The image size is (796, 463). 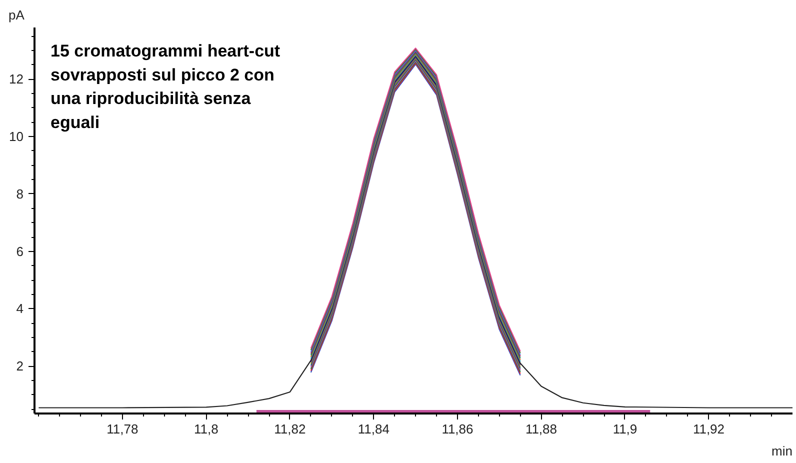 What do you see at coordinates (20, 366) in the screenshot?
I see `y-tick-label: 2` at bounding box center [20, 366].